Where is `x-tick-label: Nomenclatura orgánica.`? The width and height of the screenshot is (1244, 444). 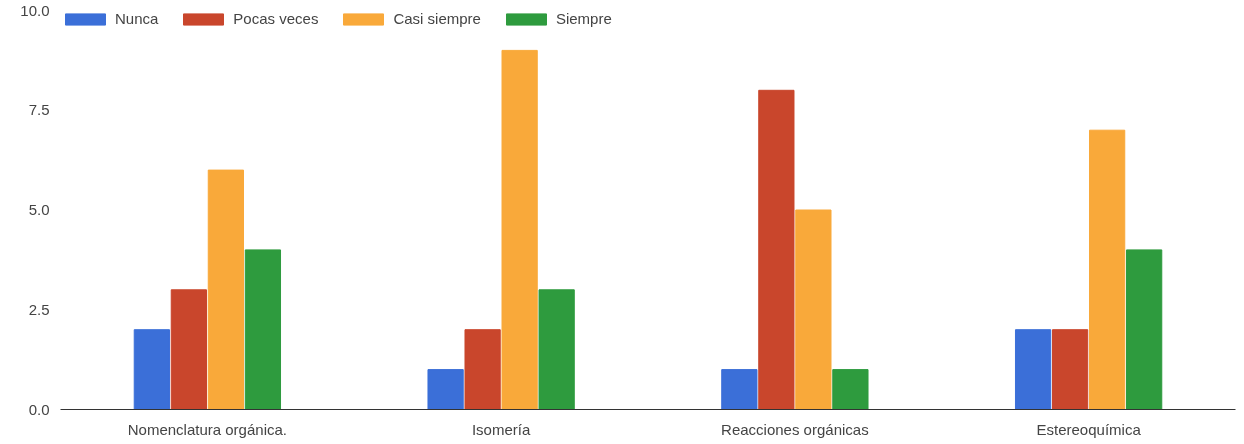
x-tick-label: Nomenclatura orgánica. is located at coordinates (207, 429).